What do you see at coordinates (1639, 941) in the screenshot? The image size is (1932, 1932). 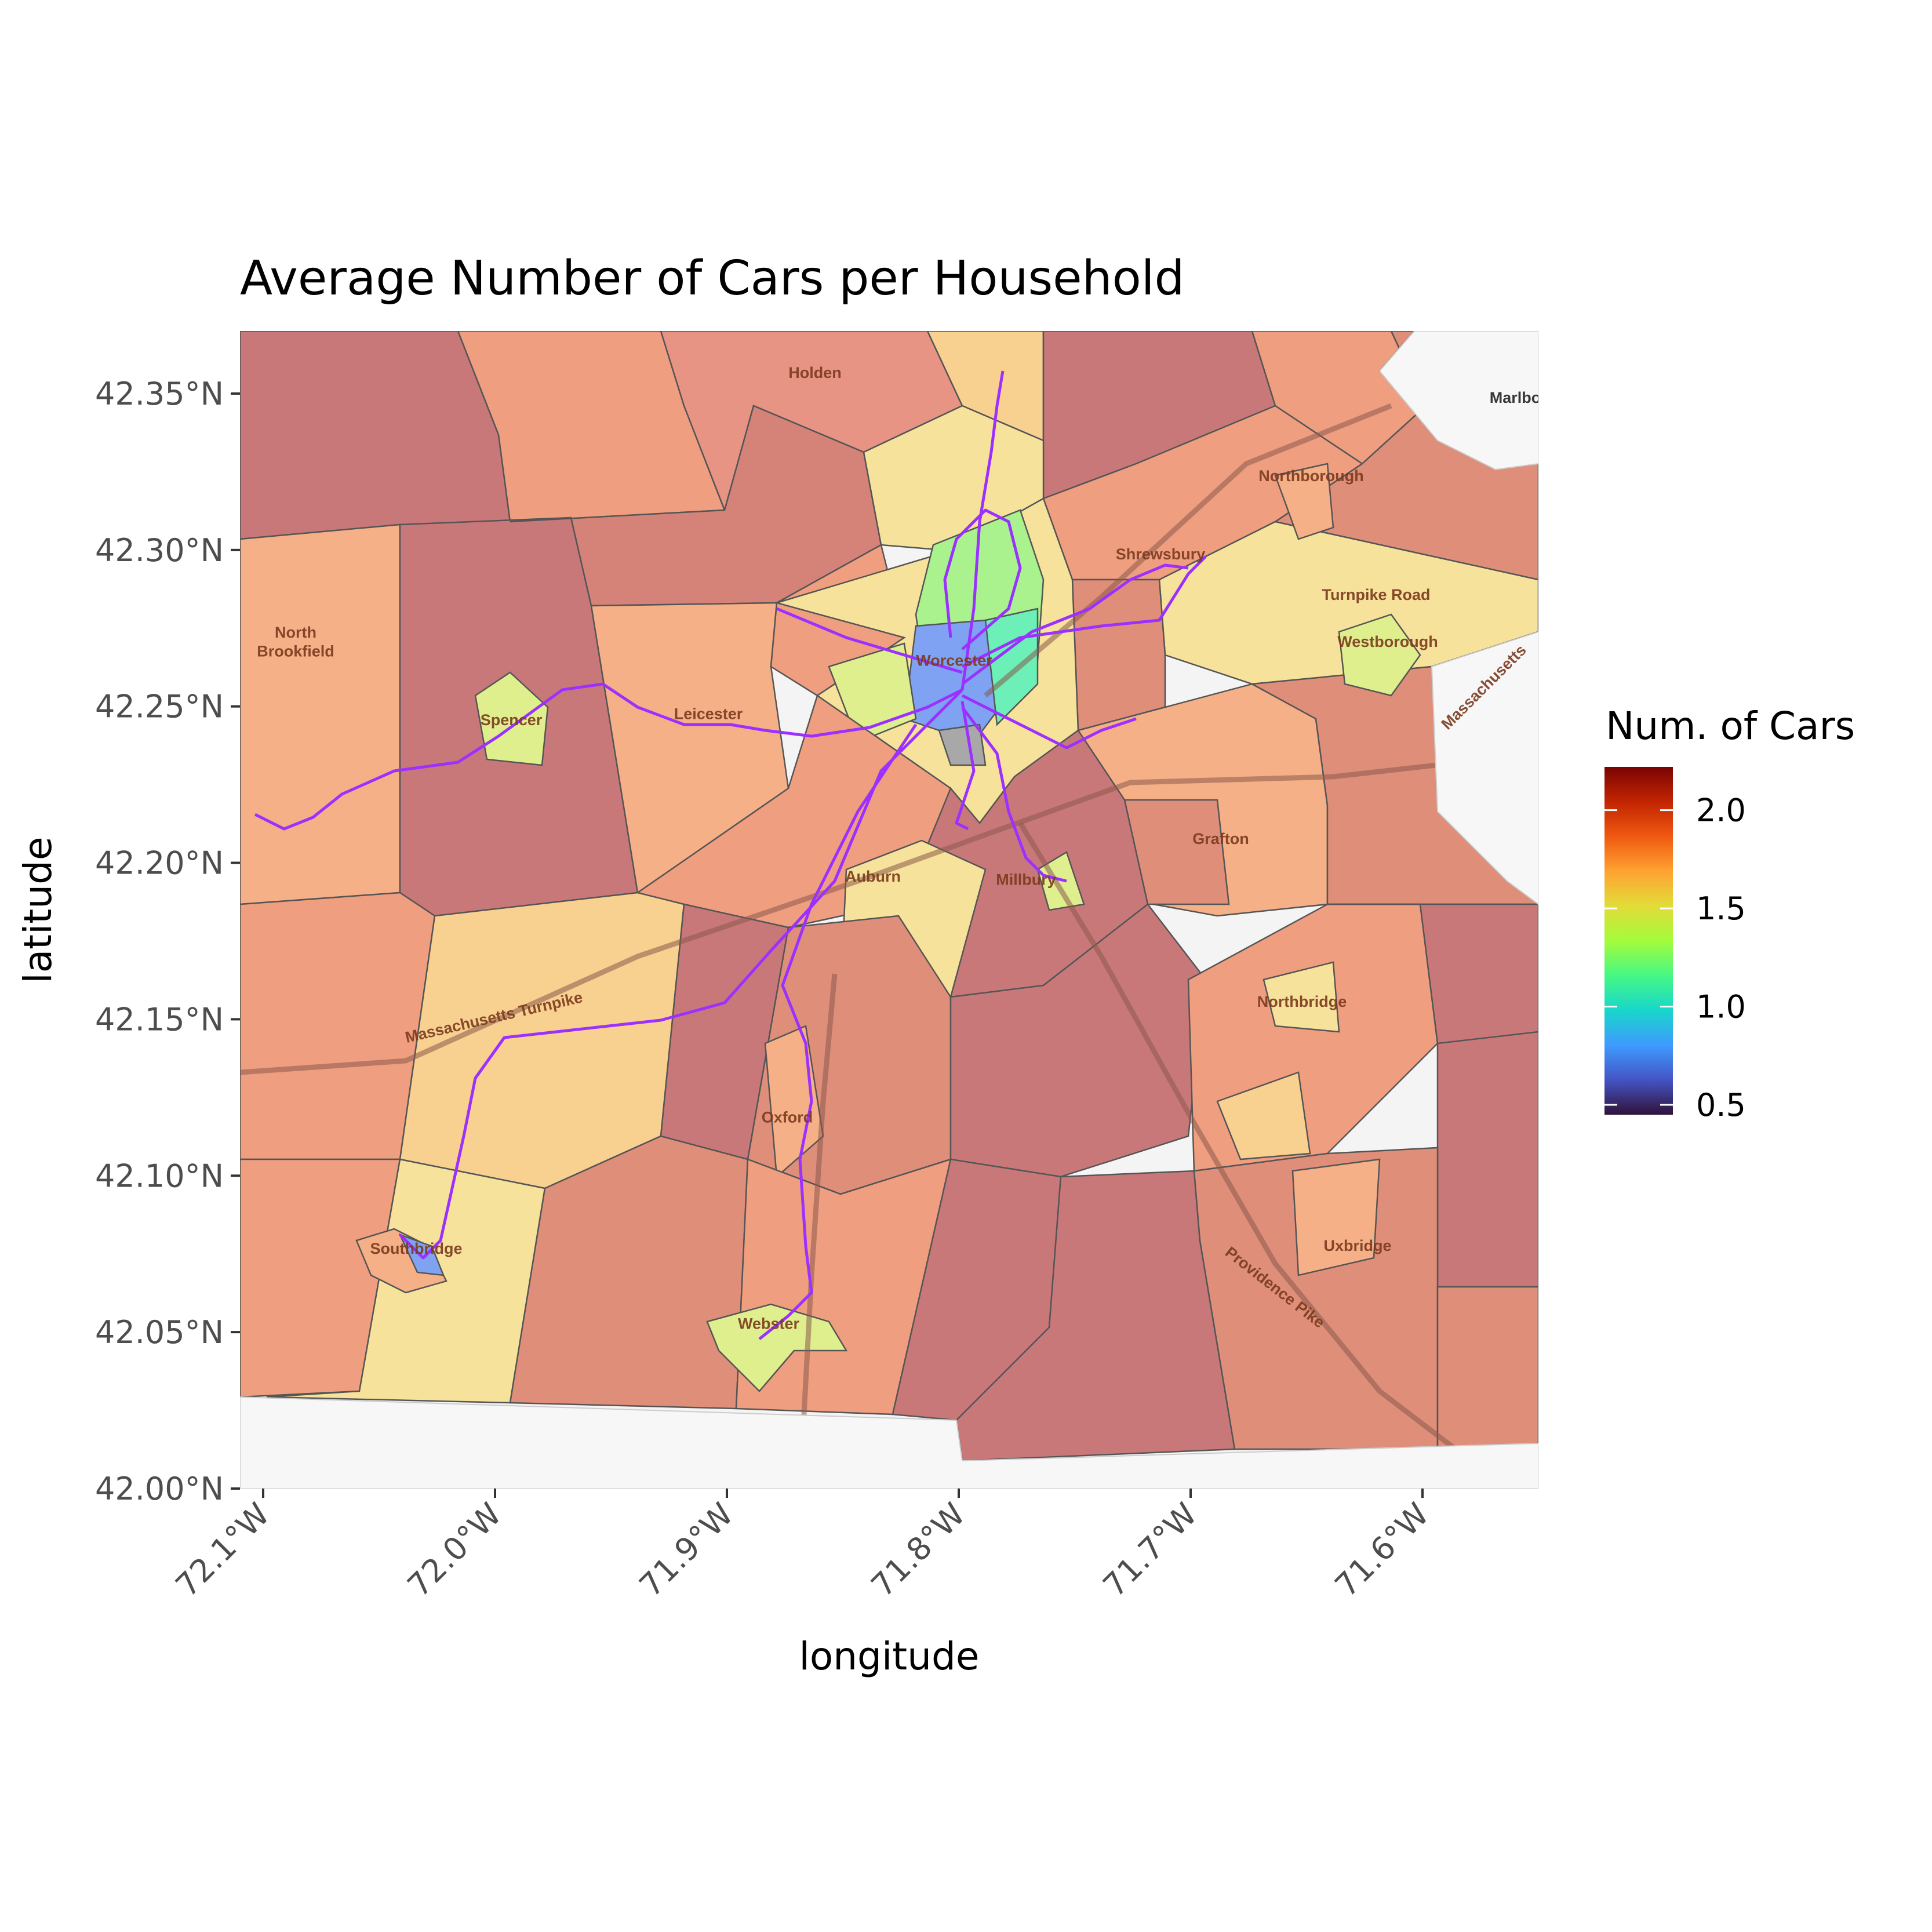 I see `legend-colorbar` at bounding box center [1639, 941].